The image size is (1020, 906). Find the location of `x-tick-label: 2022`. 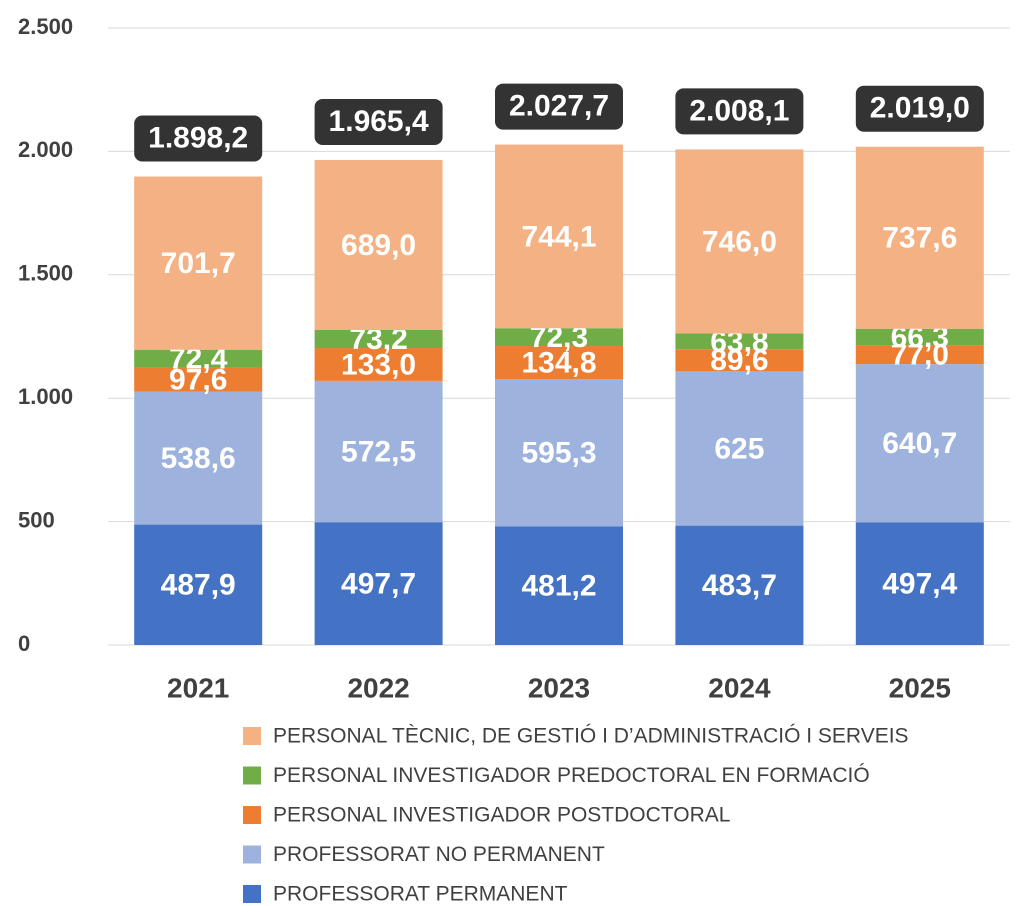

x-tick-label: 2022 is located at coordinates (378, 687).